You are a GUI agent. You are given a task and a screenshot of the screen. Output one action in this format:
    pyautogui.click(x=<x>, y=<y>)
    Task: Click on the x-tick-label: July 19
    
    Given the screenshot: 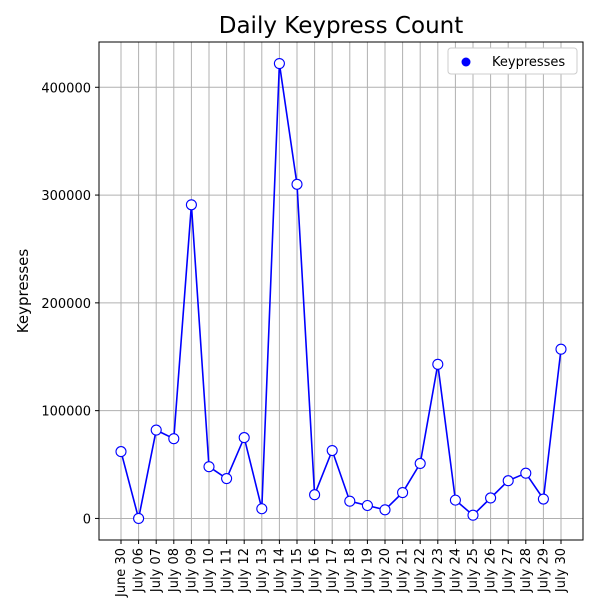 What is the action you would take?
    pyautogui.click(x=367, y=570)
    